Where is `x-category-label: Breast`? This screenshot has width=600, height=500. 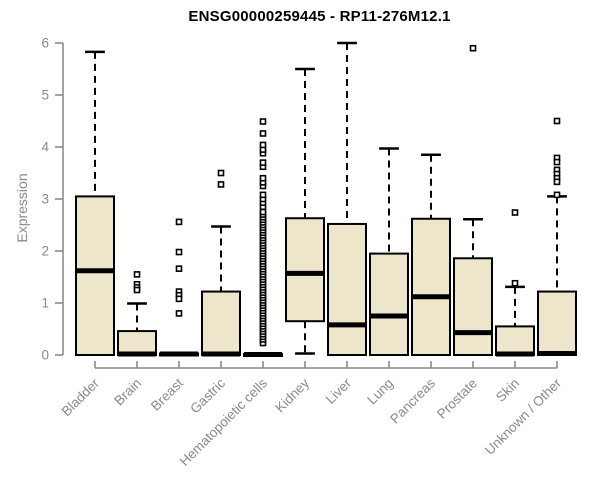 x-category-label: Breast is located at coordinates (167, 394).